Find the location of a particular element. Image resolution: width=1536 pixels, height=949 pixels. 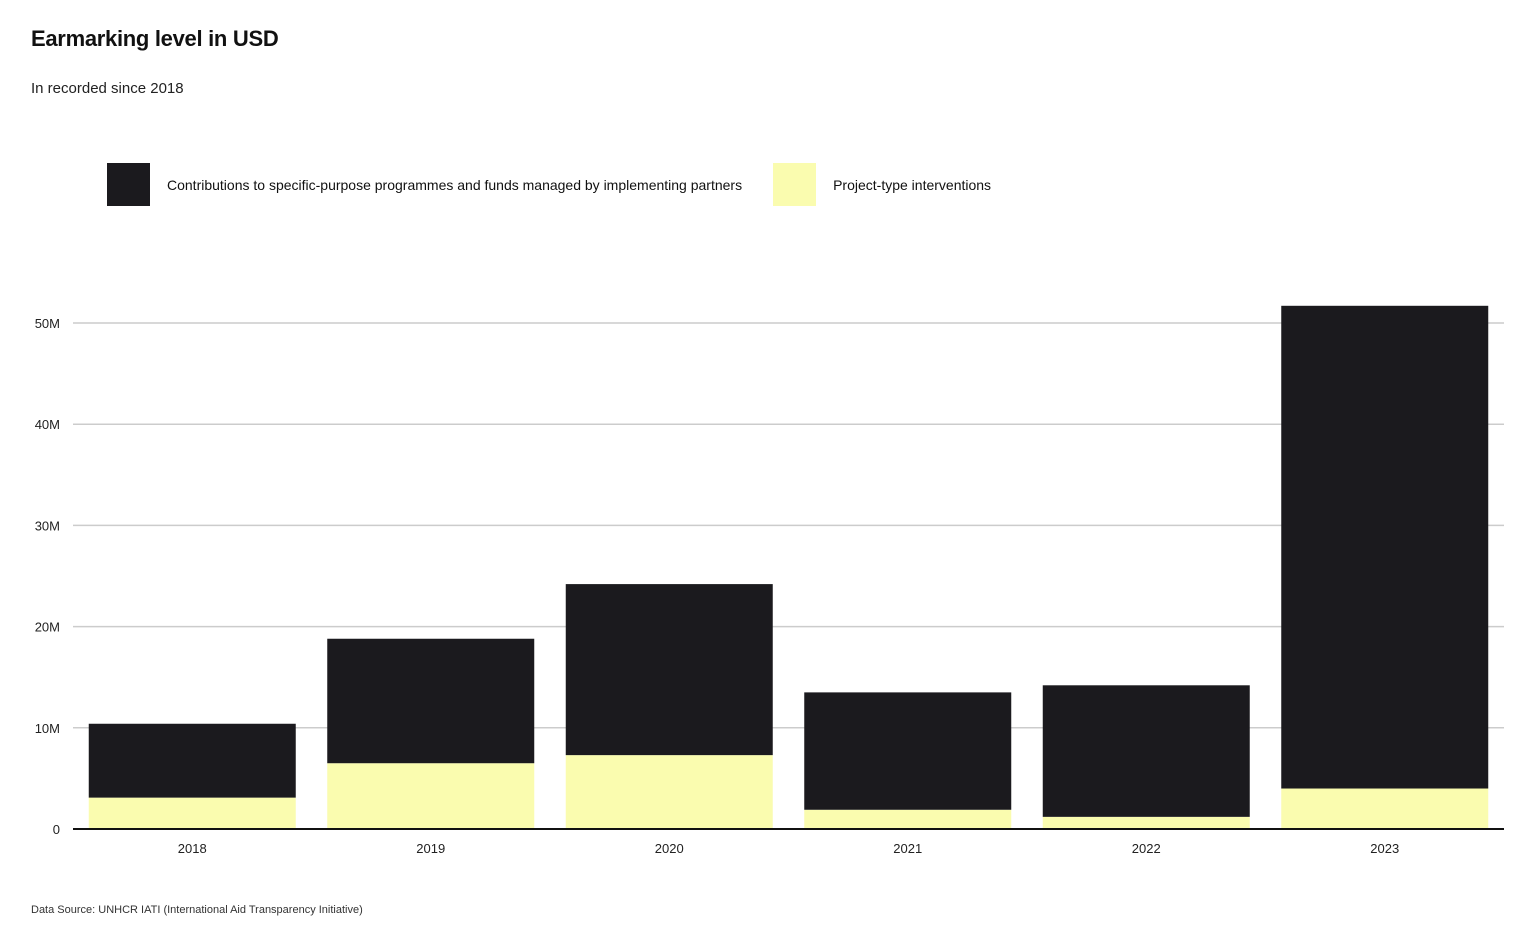

chart-subtitle: In recorded since 2018 is located at coordinates (107, 88).